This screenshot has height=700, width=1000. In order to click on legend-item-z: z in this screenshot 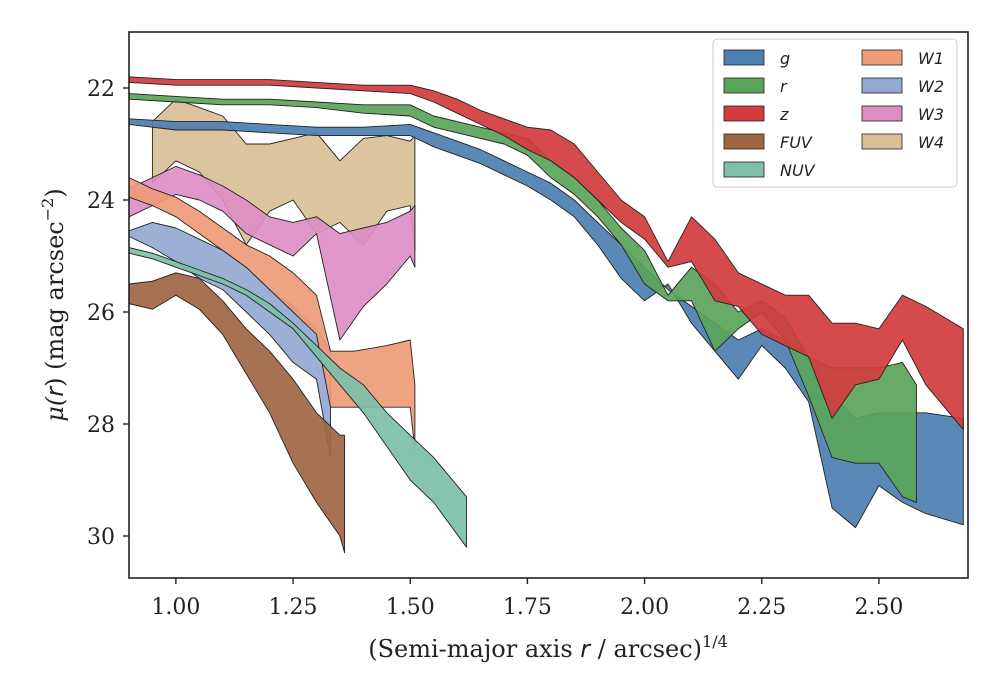, I will do `click(756, 114)`.